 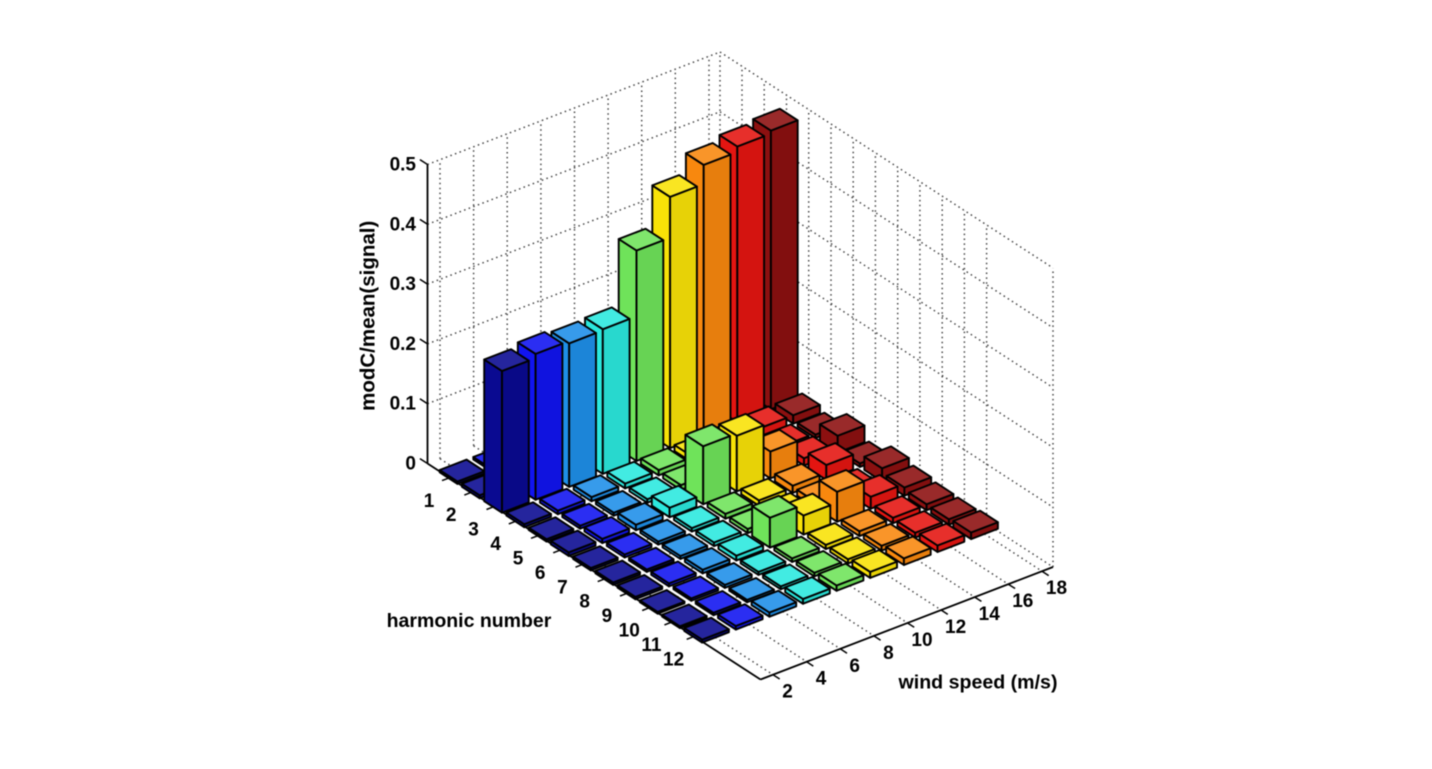 I want to click on svg-text: 3, so click(x=473, y=530).